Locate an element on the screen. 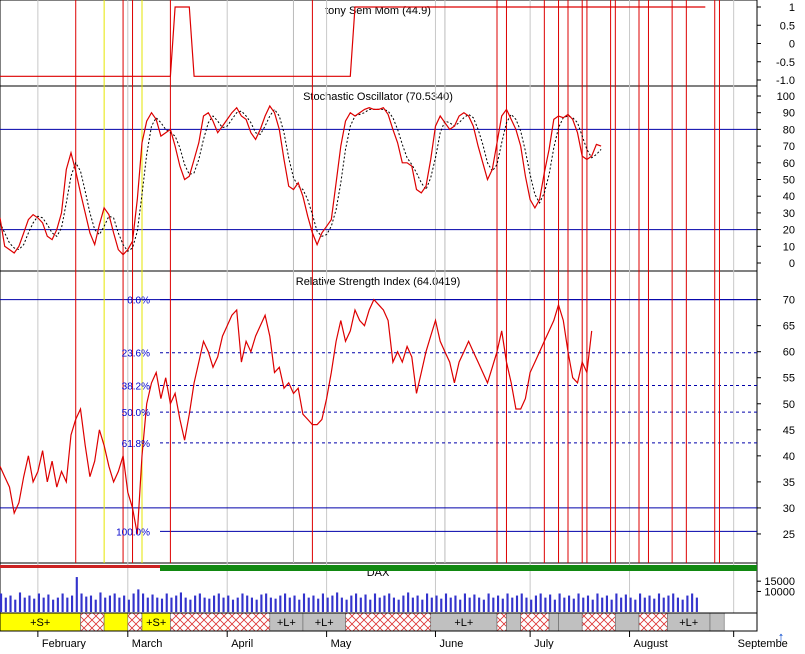 Image resolution: width=805 pixels, height=654 pixels. fib-level-label: 100.0% is located at coordinates (133, 532).